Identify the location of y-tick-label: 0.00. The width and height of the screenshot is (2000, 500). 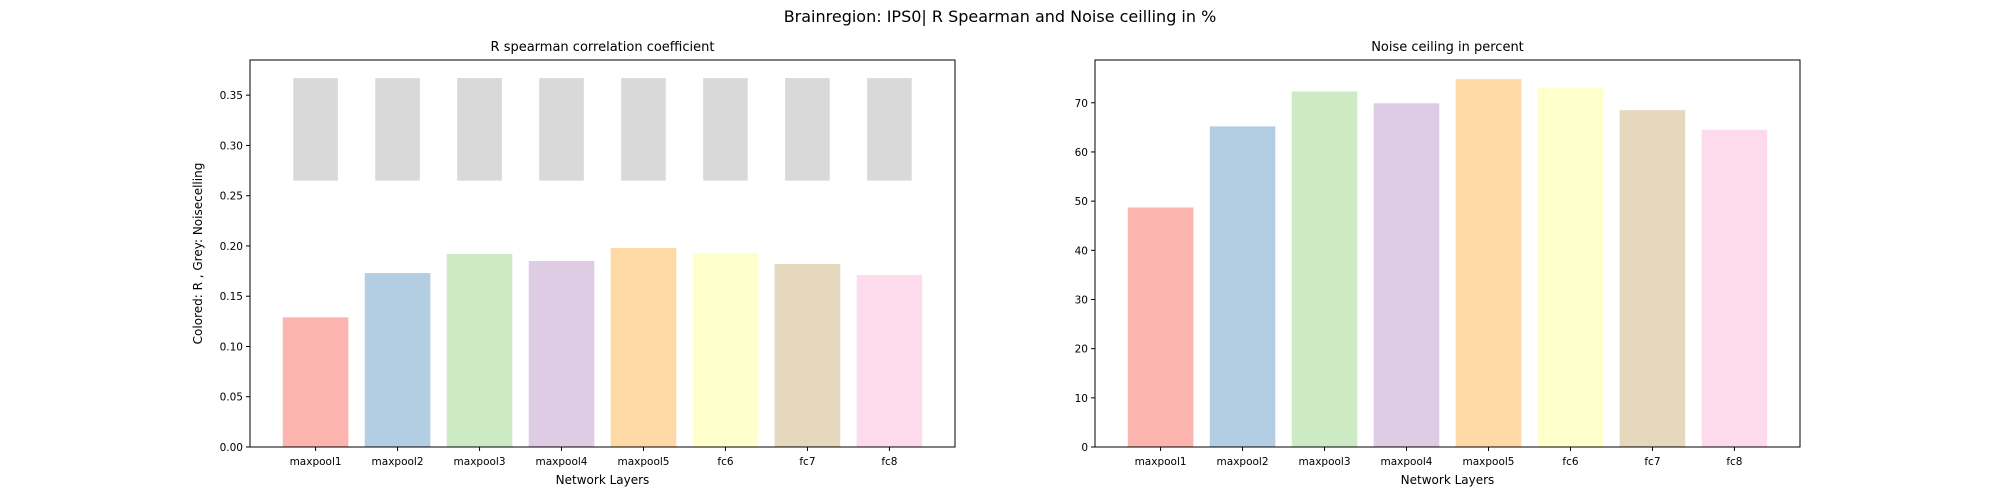
(231, 448).